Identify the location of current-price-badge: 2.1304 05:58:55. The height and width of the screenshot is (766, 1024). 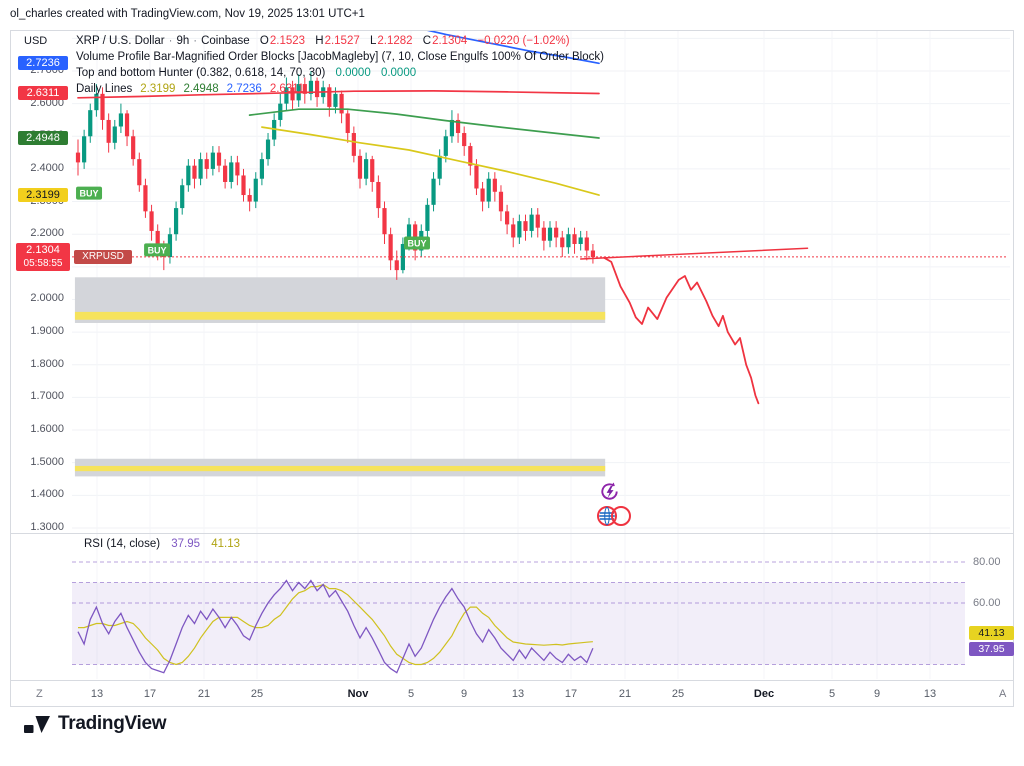
(43, 257).